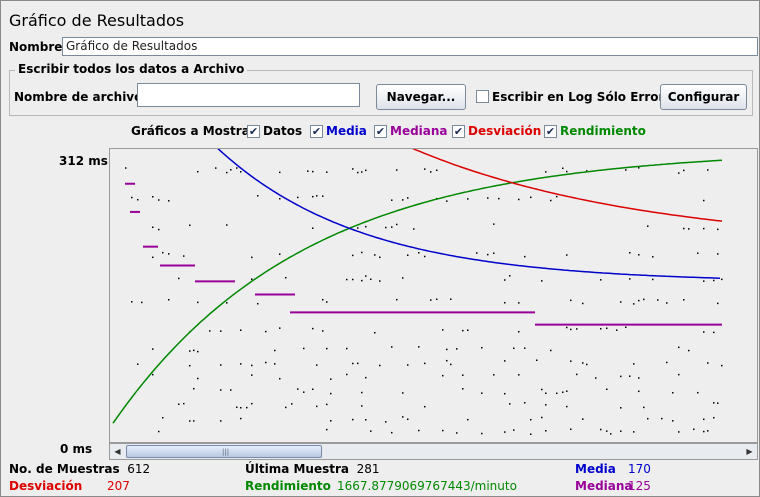 This screenshot has height=497, width=760. I want to click on show-deviation-label: Desviación, so click(505, 131).